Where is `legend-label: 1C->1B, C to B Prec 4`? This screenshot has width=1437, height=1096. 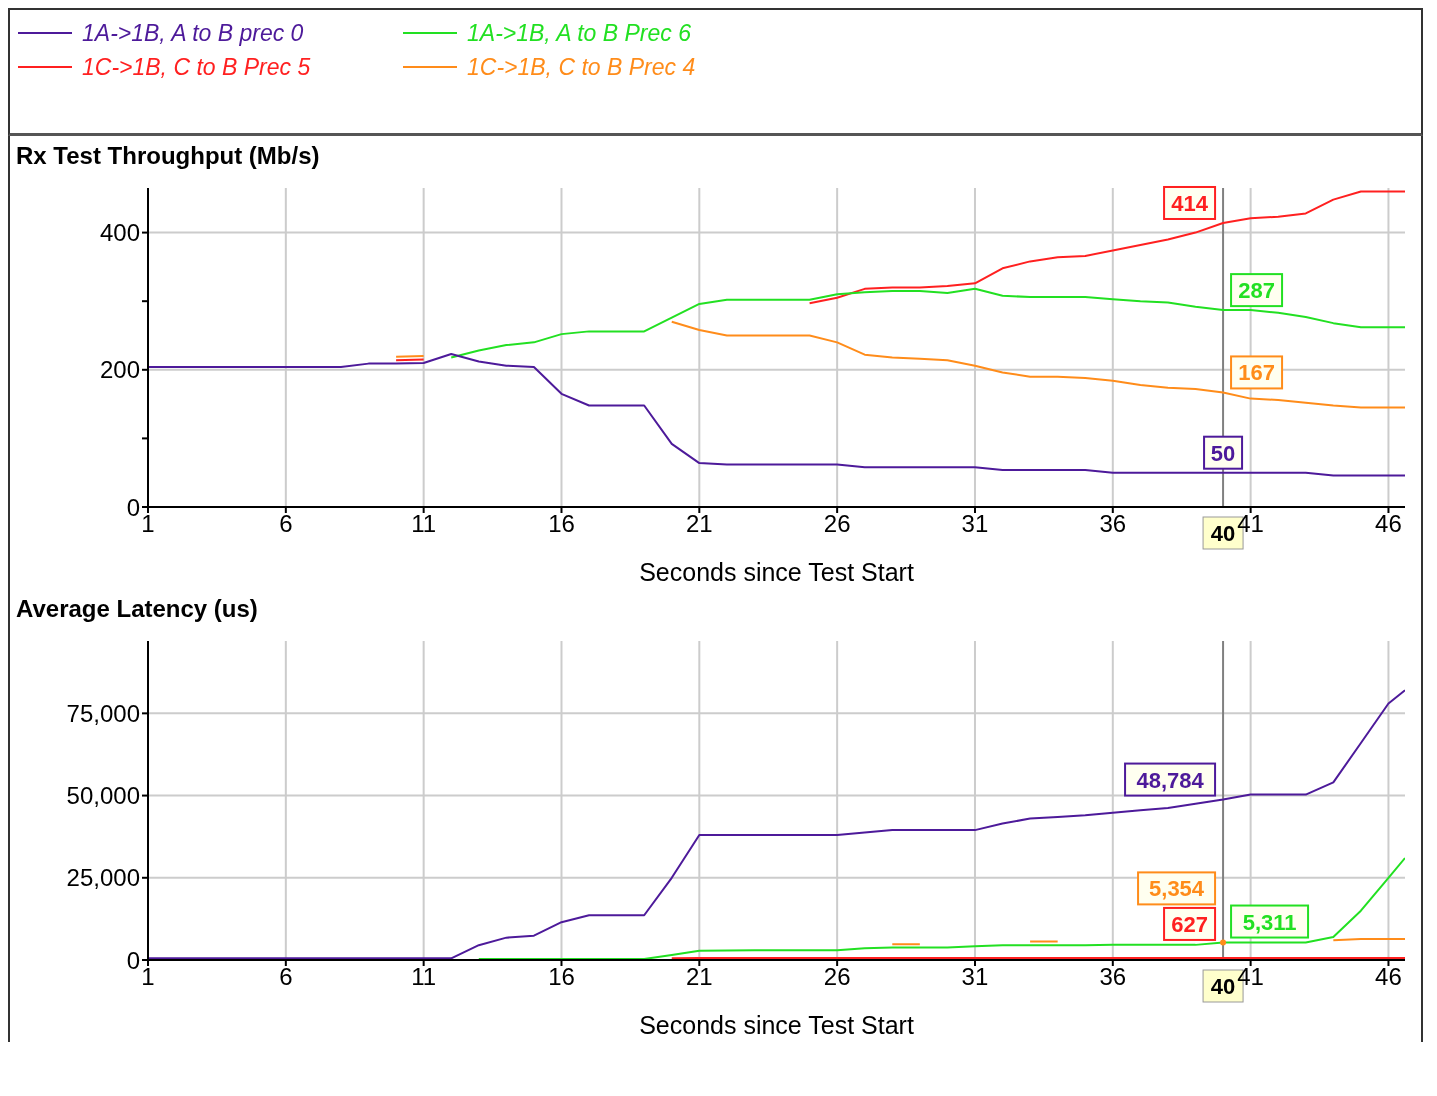
legend-label: 1C->1B, C to B Prec 4 is located at coordinates (581, 67).